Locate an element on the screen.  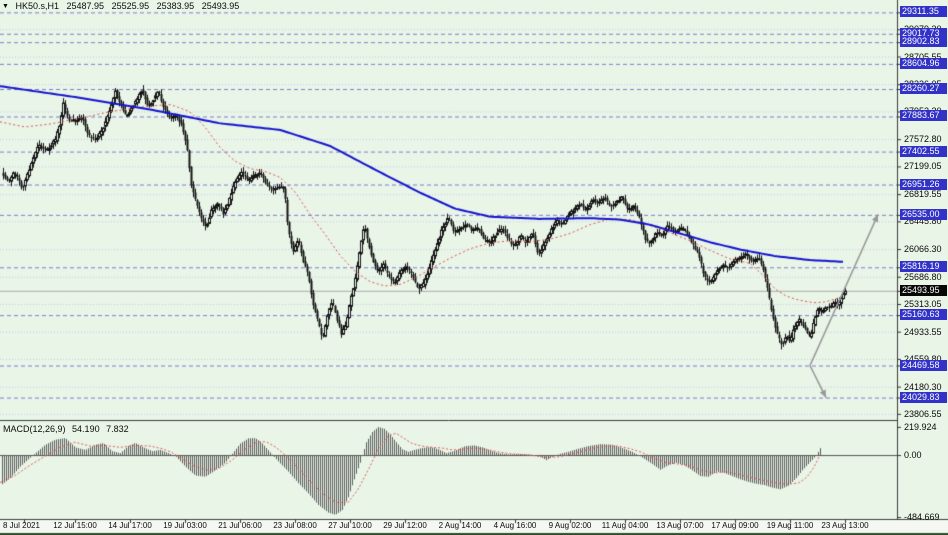
time-tick-label: 17 Aug 09:00 is located at coordinates (735, 525).